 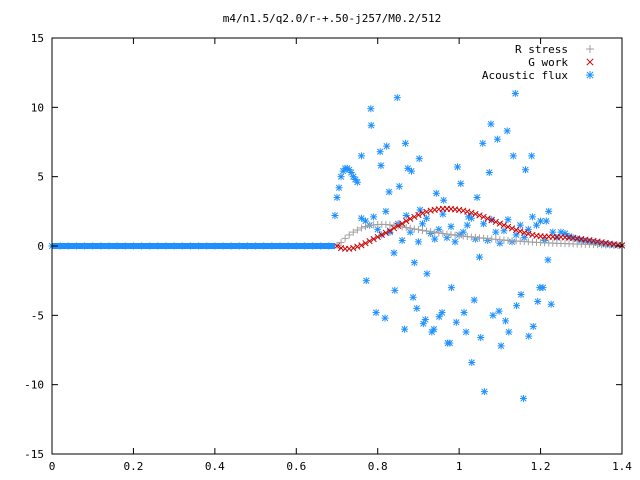 I want to click on x-tick-label: 0.4, so click(x=215, y=466).